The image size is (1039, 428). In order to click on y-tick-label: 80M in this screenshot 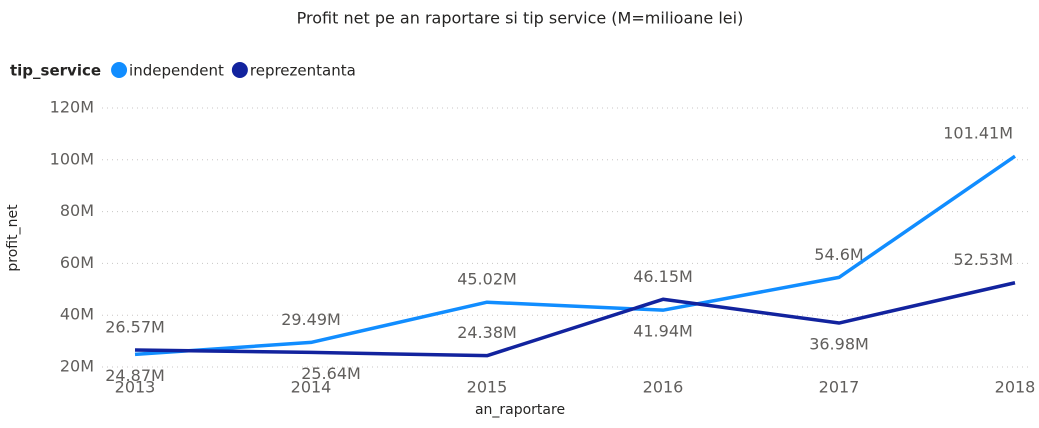, I will do `click(77, 210)`.